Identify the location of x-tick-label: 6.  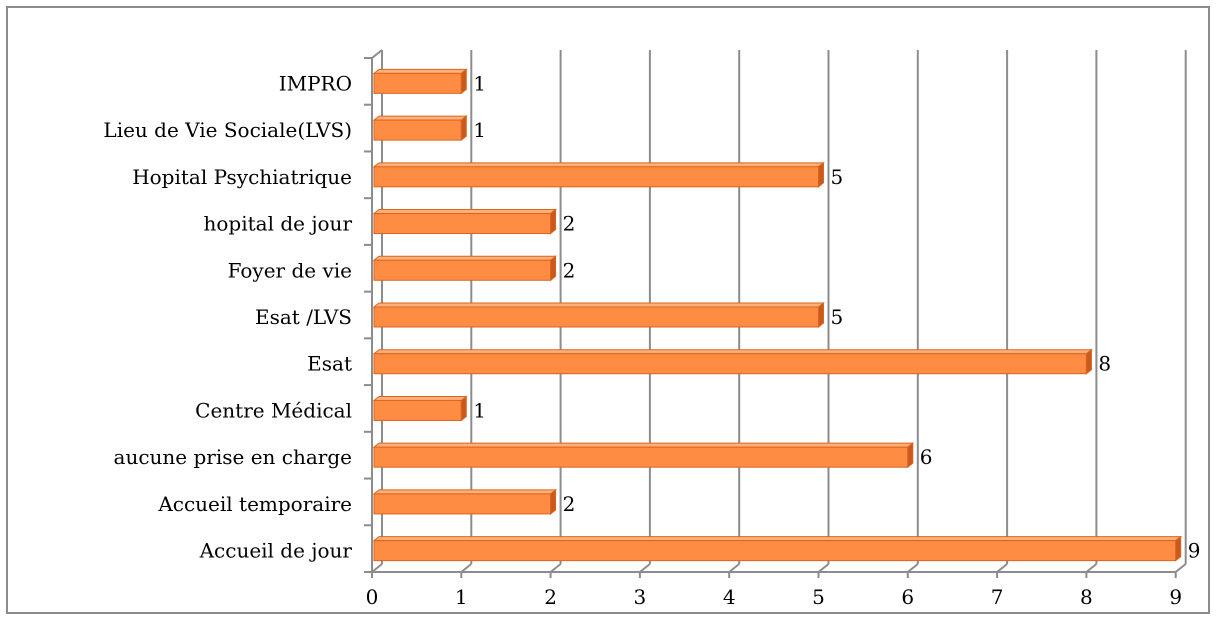
(907, 597).